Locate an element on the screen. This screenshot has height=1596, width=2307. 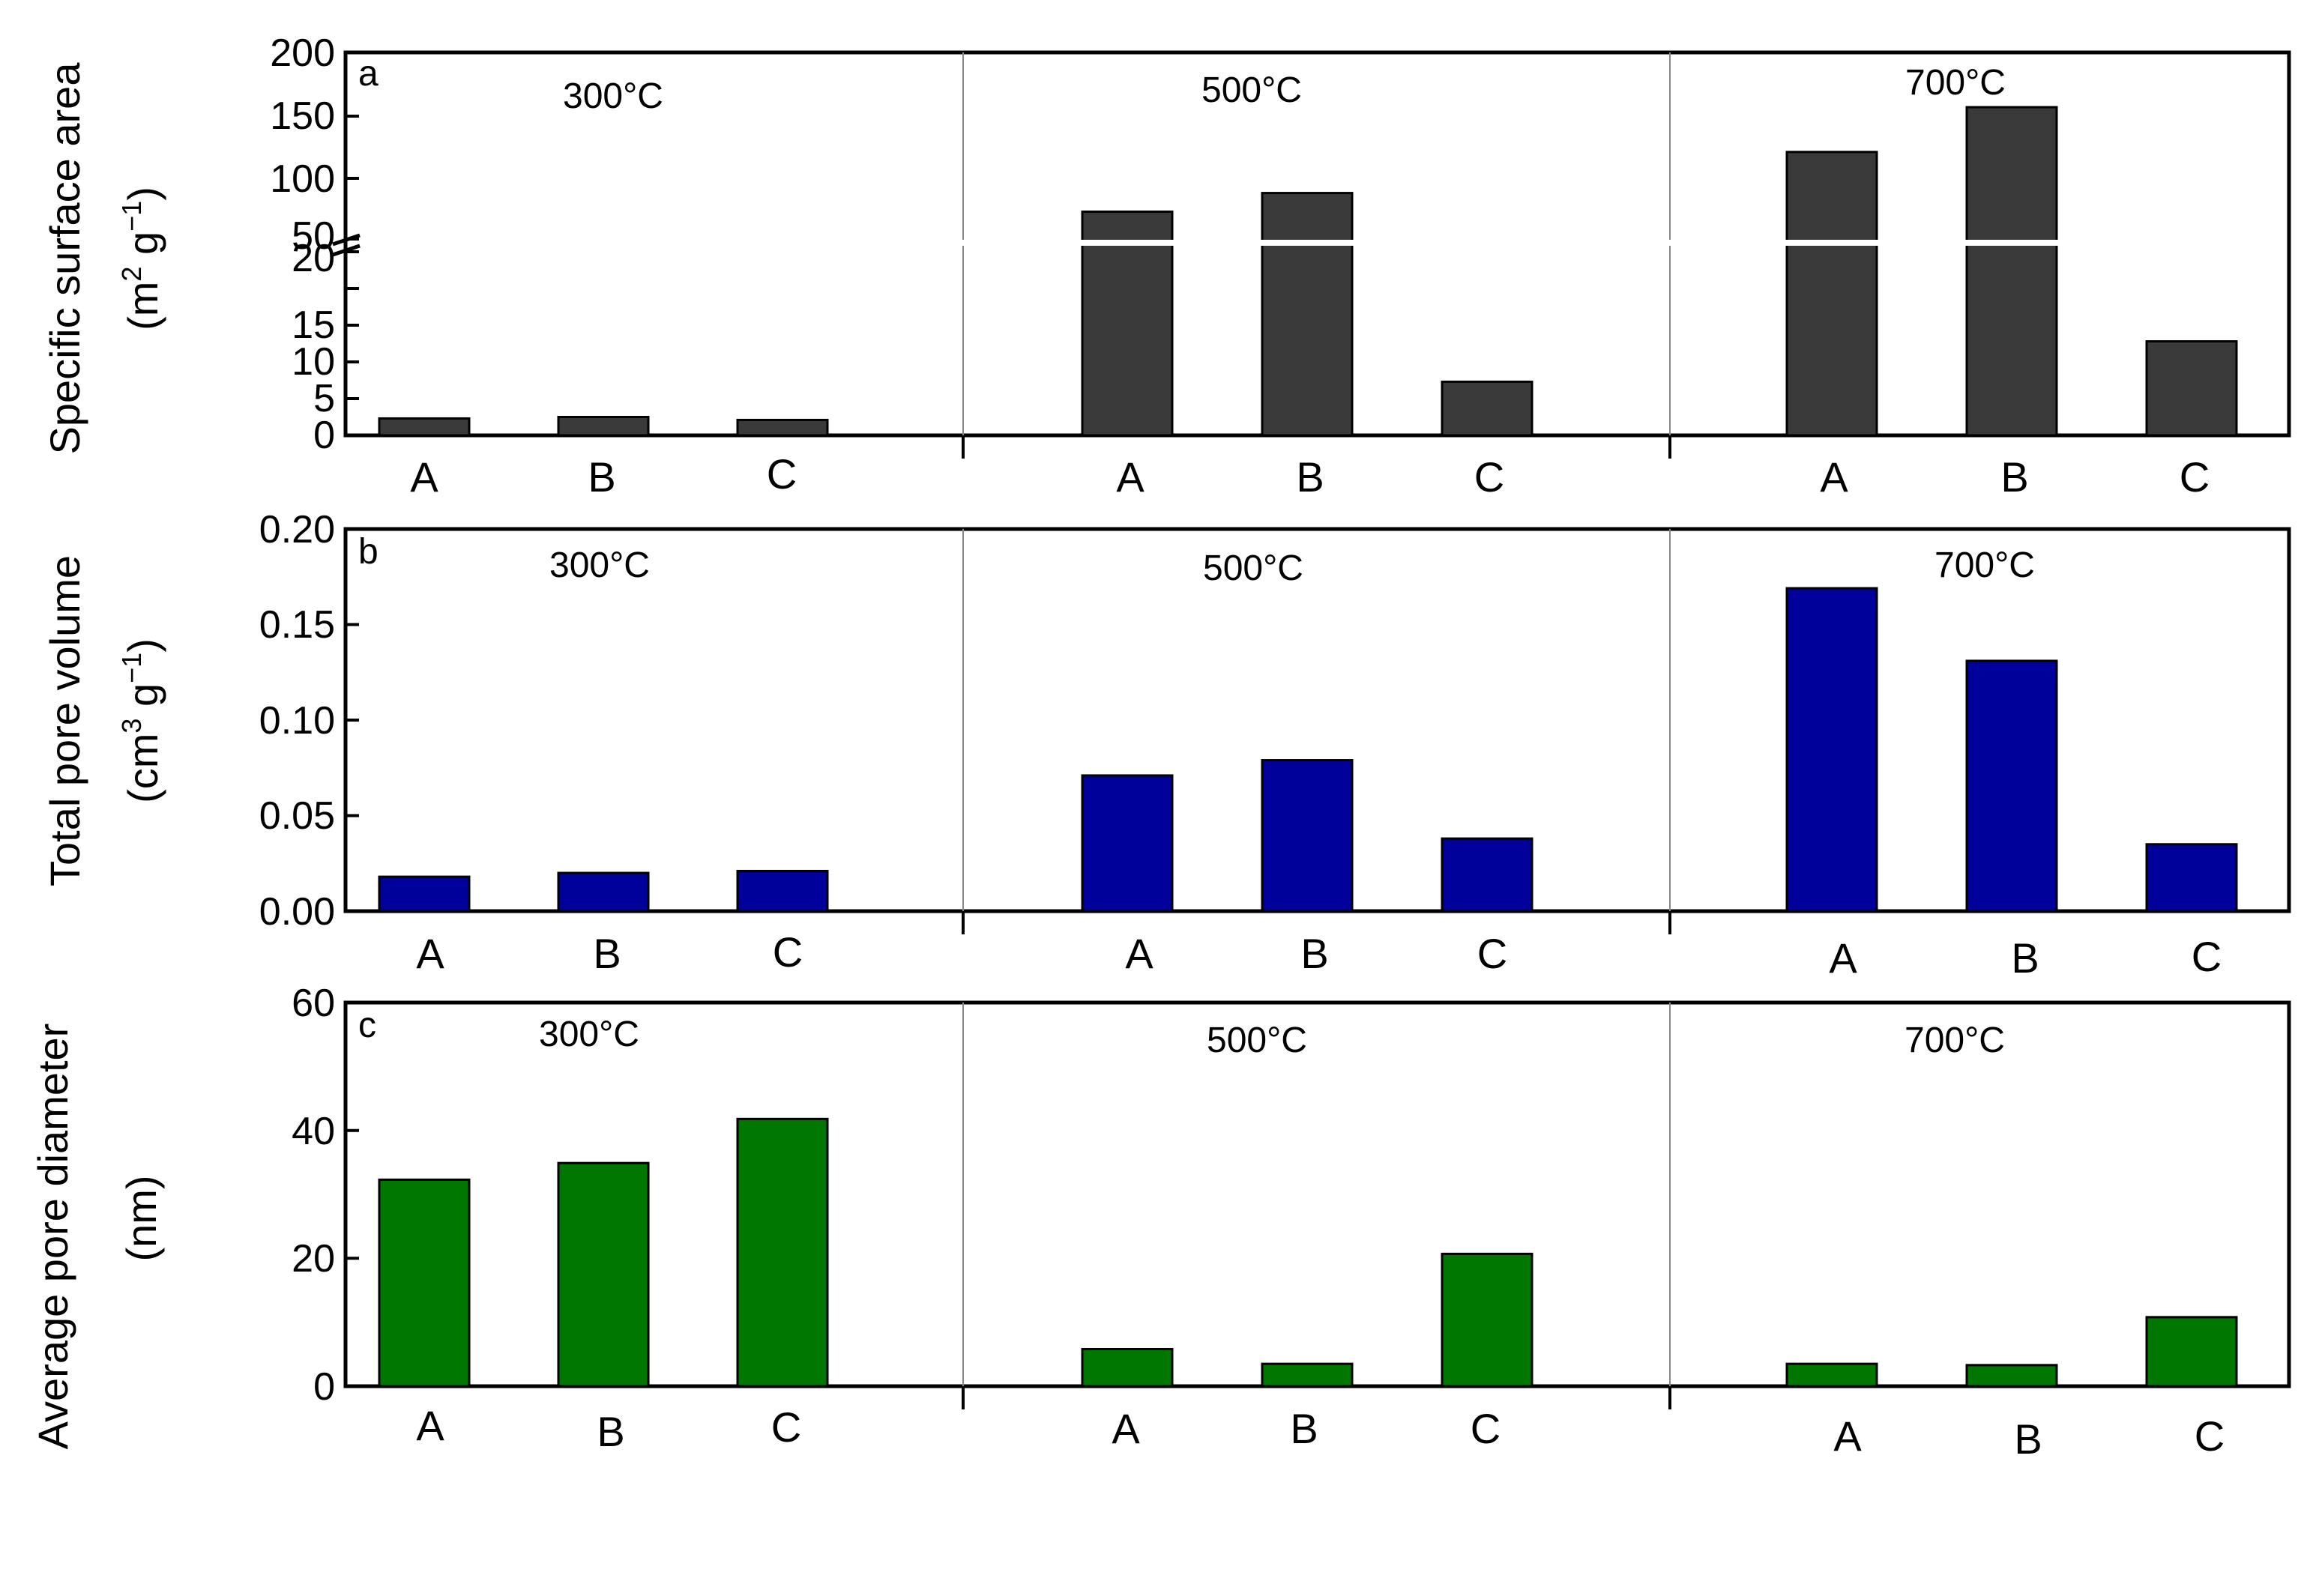
panel-label: a is located at coordinates (368, 74).